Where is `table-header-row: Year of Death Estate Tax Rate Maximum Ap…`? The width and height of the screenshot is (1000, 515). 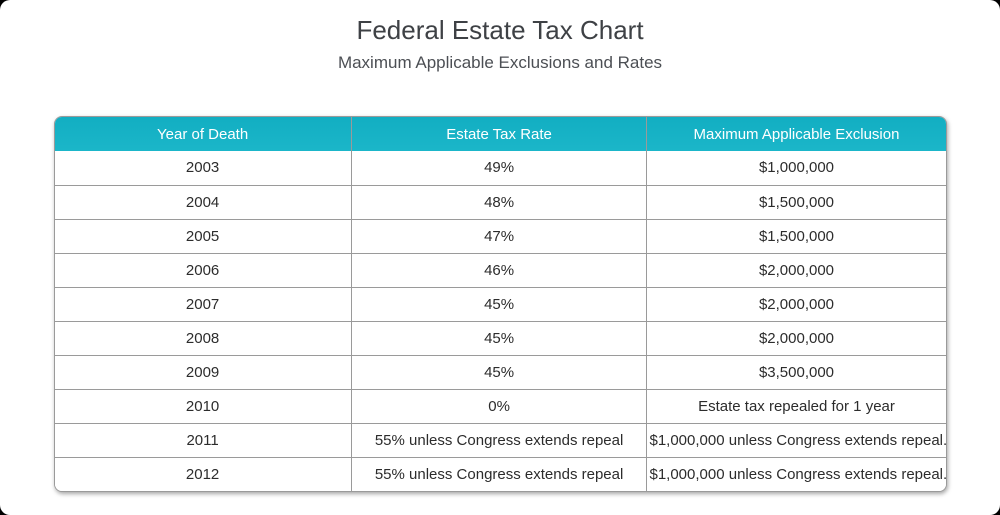 table-header-row: Year of Death Estate Tax Rate Maximum Ap… is located at coordinates (500, 134).